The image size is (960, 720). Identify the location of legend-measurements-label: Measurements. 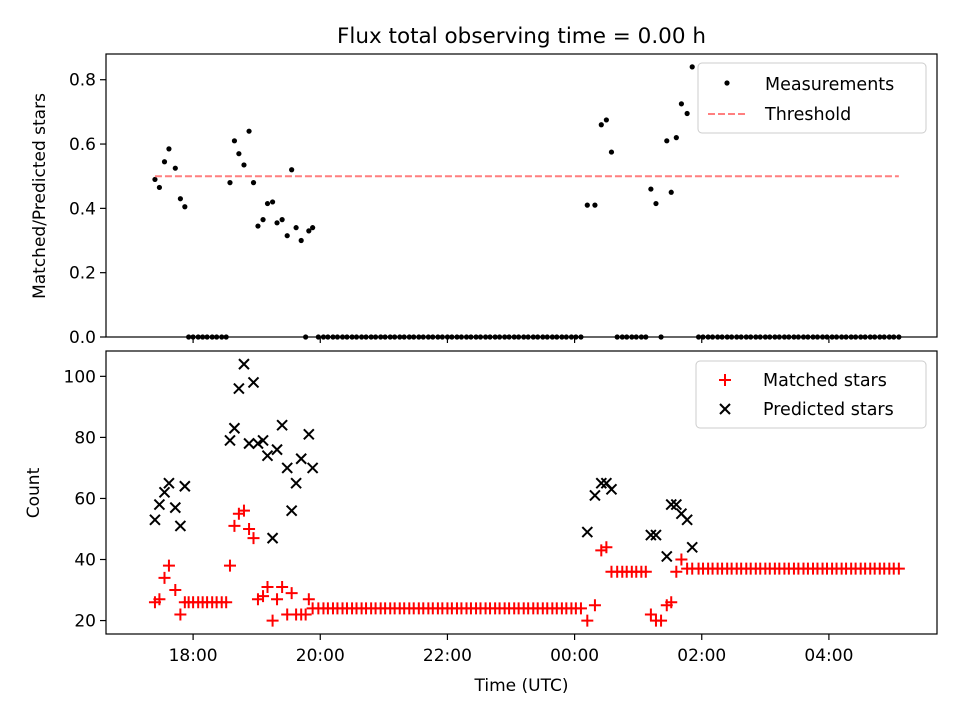
(829, 85).